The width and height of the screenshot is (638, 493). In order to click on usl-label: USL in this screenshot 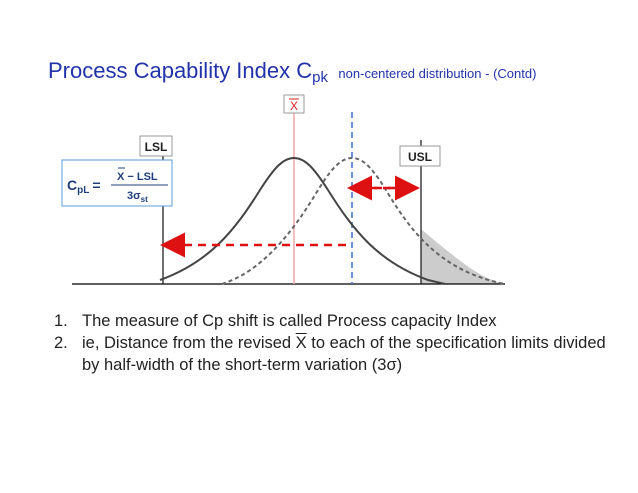, I will do `click(420, 157)`.